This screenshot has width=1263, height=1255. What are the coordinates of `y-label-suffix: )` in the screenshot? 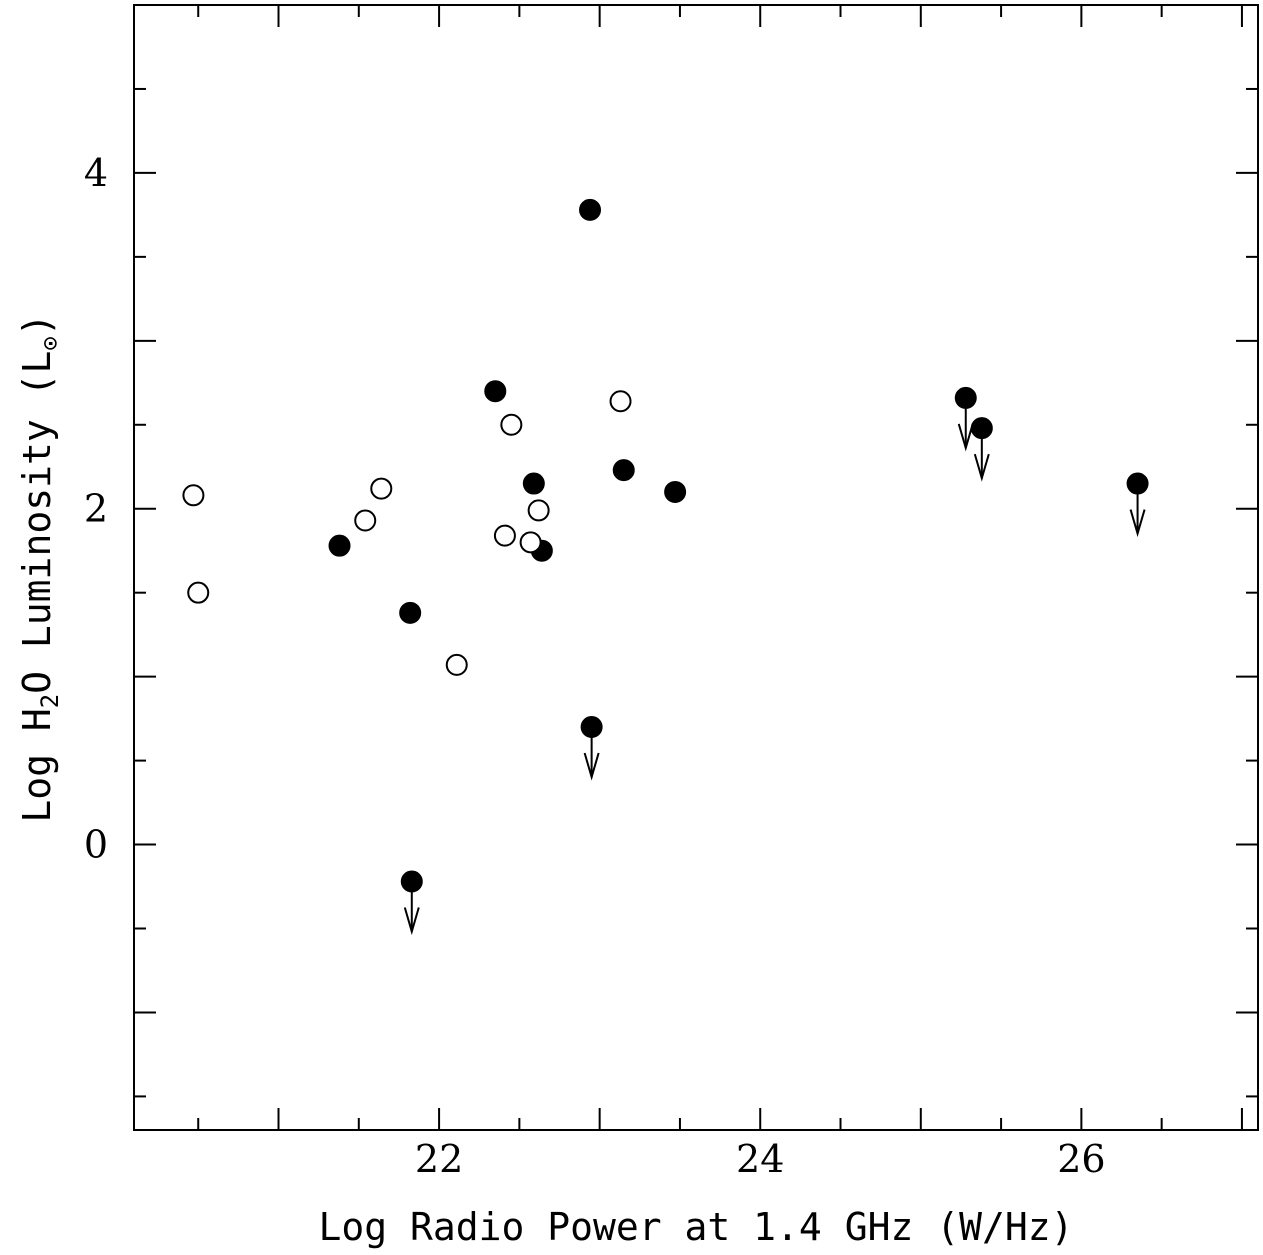 It's located at (37, 324).